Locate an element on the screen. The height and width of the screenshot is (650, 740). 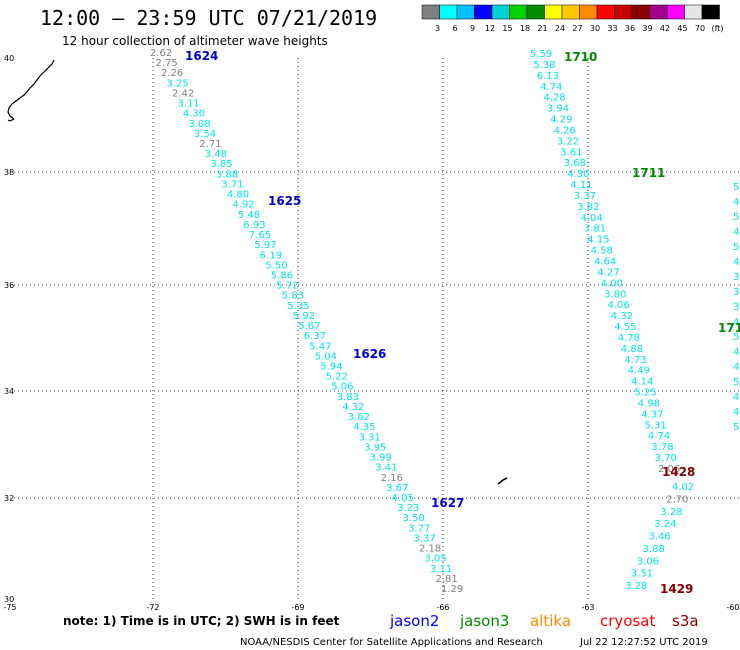
colorbar-label: 12 is located at coordinates (490, 28).